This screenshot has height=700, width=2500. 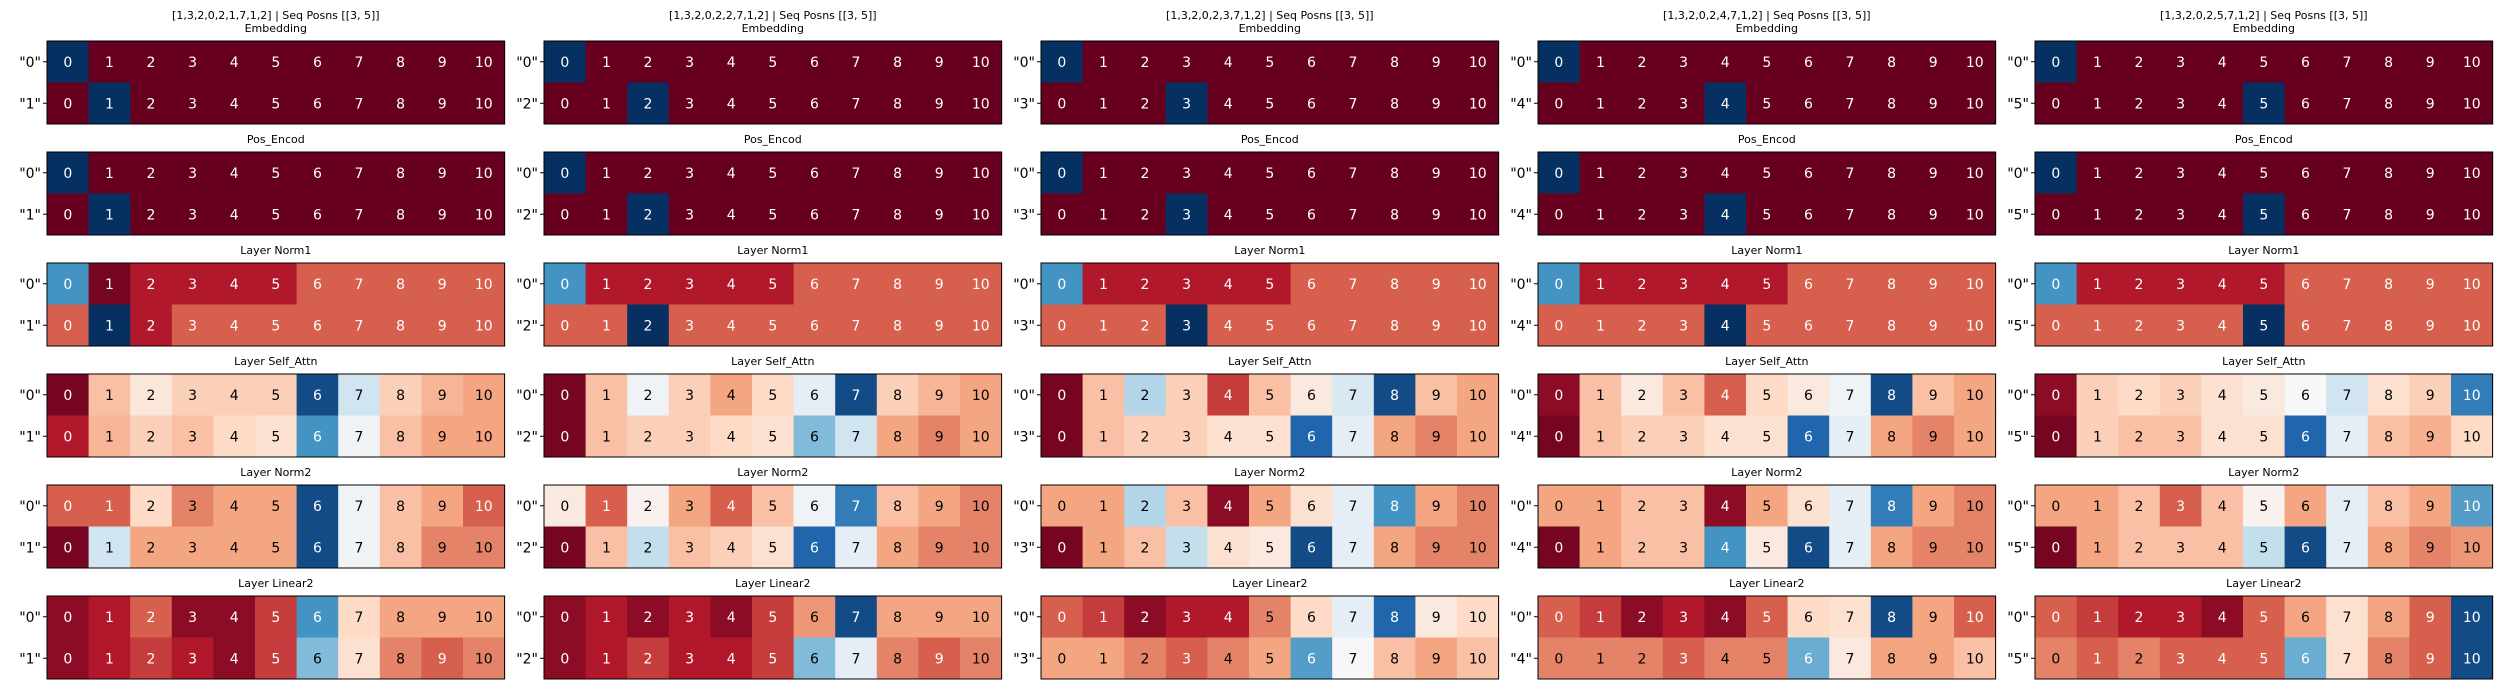 What do you see at coordinates (527, 548) in the screenshot?
I see `row-label: "2"` at bounding box center [527, 548].